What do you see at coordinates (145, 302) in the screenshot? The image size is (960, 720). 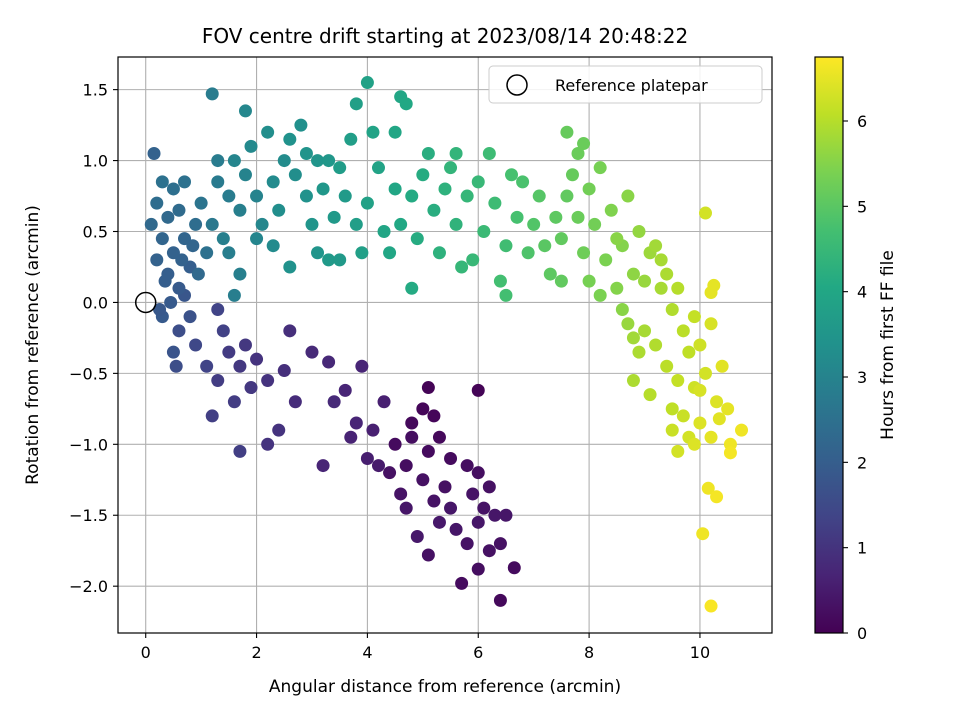 I see `reference-platepar-marker` at bounding box center [145, 302].